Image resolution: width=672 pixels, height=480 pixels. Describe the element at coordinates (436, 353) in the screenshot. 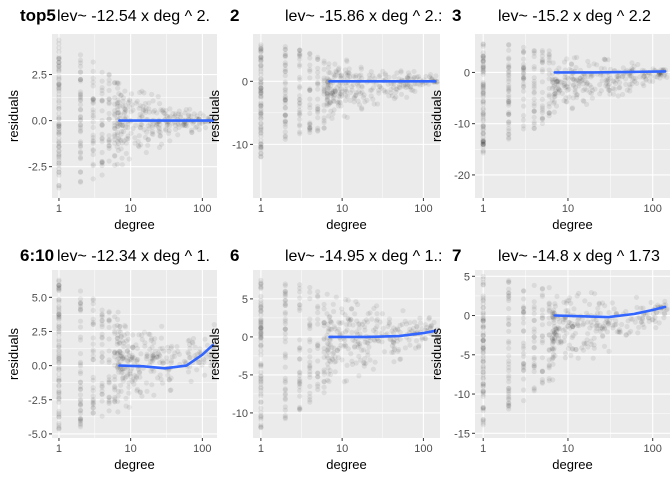

I see `y-axis-title: residuals` at that location.